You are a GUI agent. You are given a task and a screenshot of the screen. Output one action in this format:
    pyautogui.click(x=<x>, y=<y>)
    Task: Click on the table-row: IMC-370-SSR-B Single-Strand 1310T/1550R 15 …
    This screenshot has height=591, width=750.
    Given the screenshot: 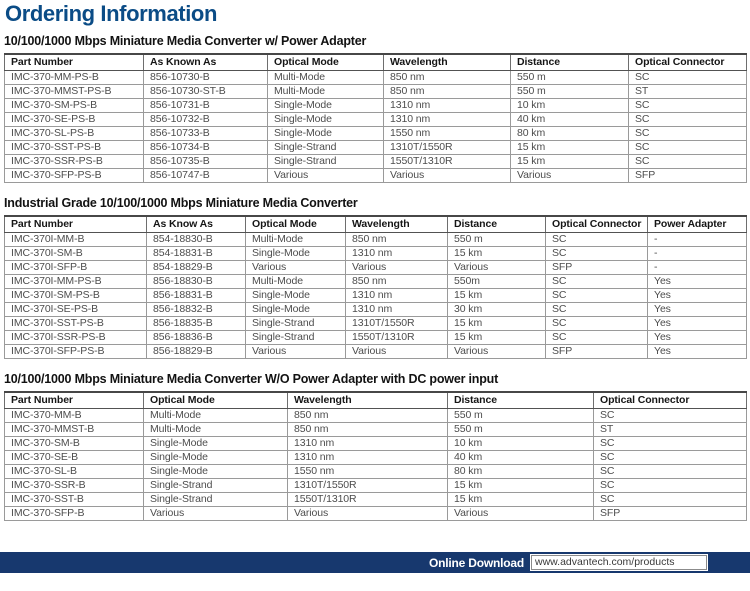 What is the action you would take?
    pyautogui.click(x=375, y=485)
    